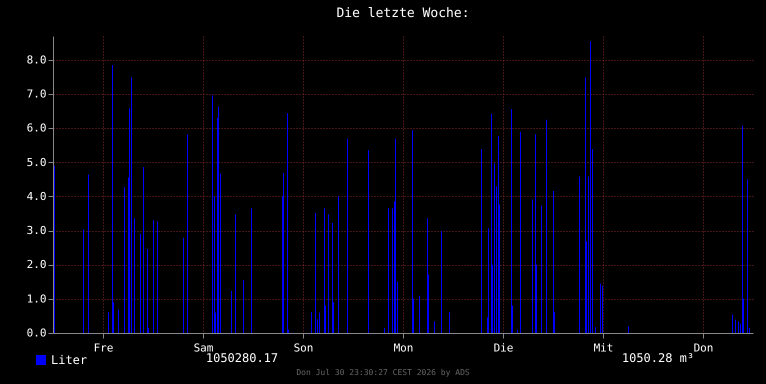 The image size is (766, 384). What do you see at coordinates (383, 372) in the screenshot?
I see `text: Don Jul 30 23:30:27 CEST 2026 by ADS` at bounding box center [383, 372].